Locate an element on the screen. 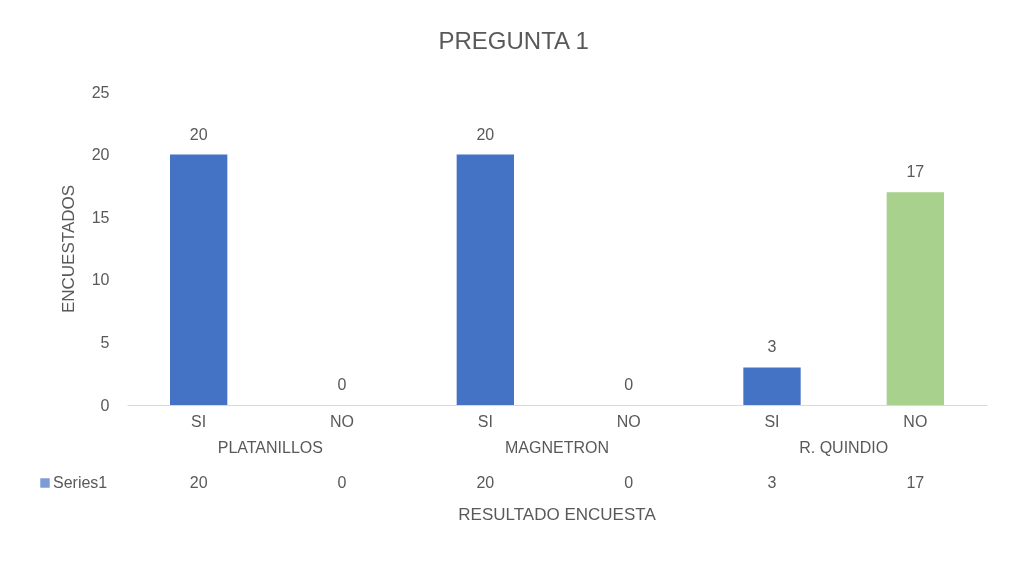 The height and width of the screenshot is (573, 1025). text: MAGNETRON is located at coordinates (557, 447).